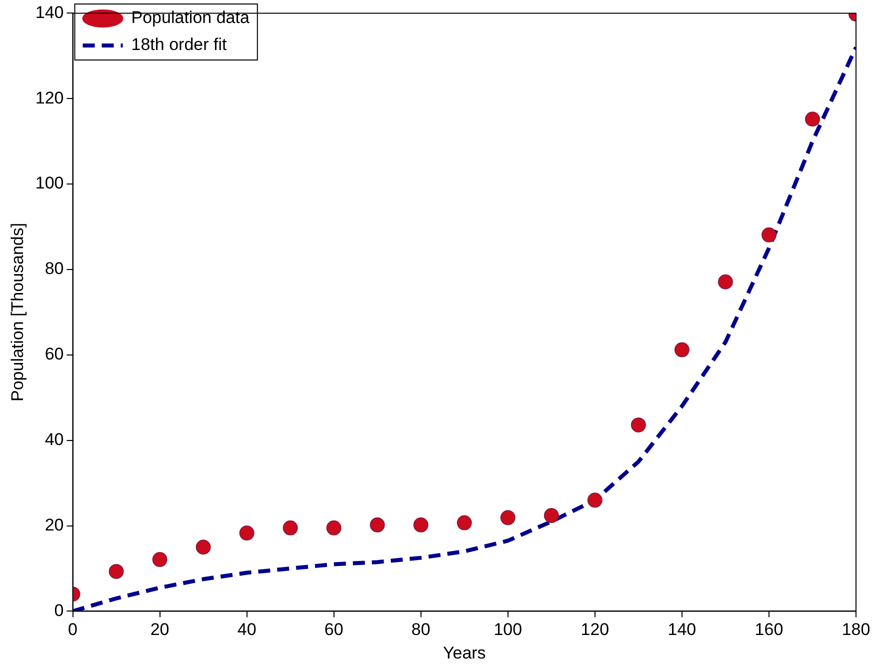 The height and width of the screenshot is (668, 884). I want to click on x-tick-label: 40, so click(246, 630).